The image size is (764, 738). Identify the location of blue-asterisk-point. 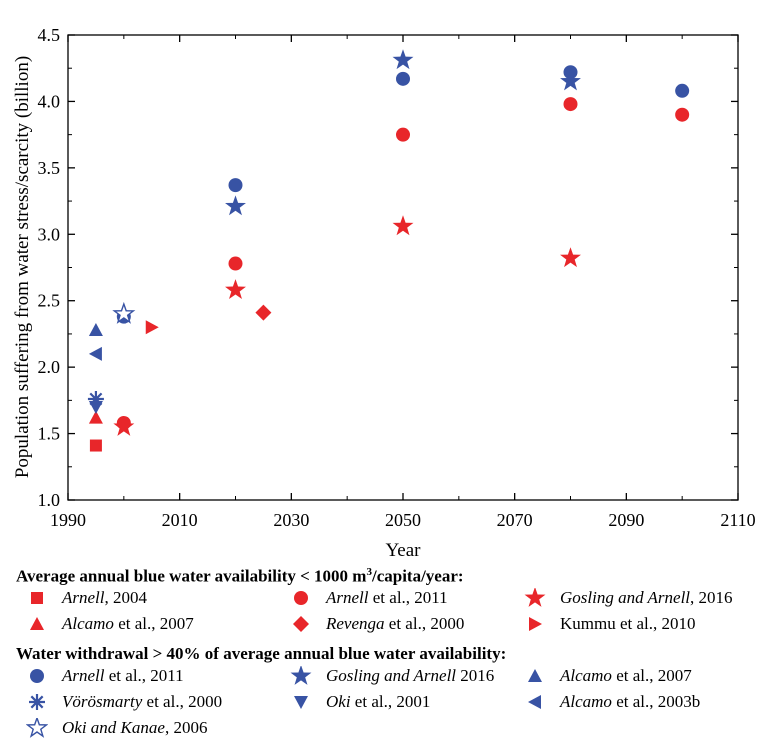
(95, 399).